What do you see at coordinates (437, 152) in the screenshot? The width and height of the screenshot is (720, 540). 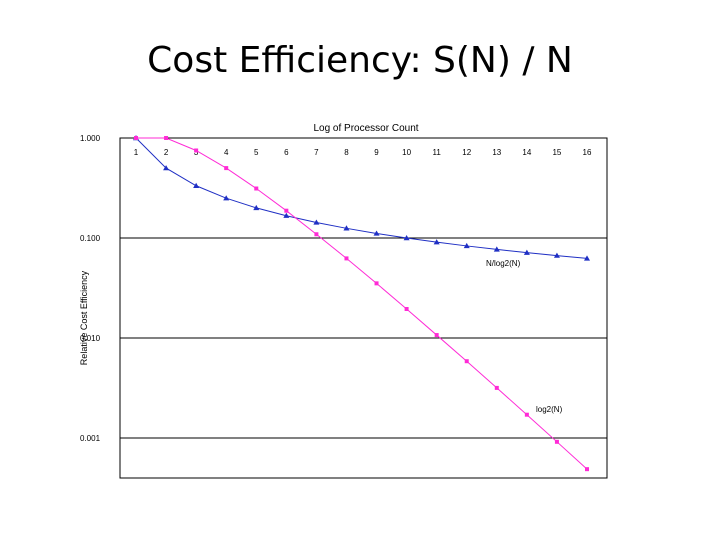 I see `x-tick-label: 11` at bounding box center [437, 152].